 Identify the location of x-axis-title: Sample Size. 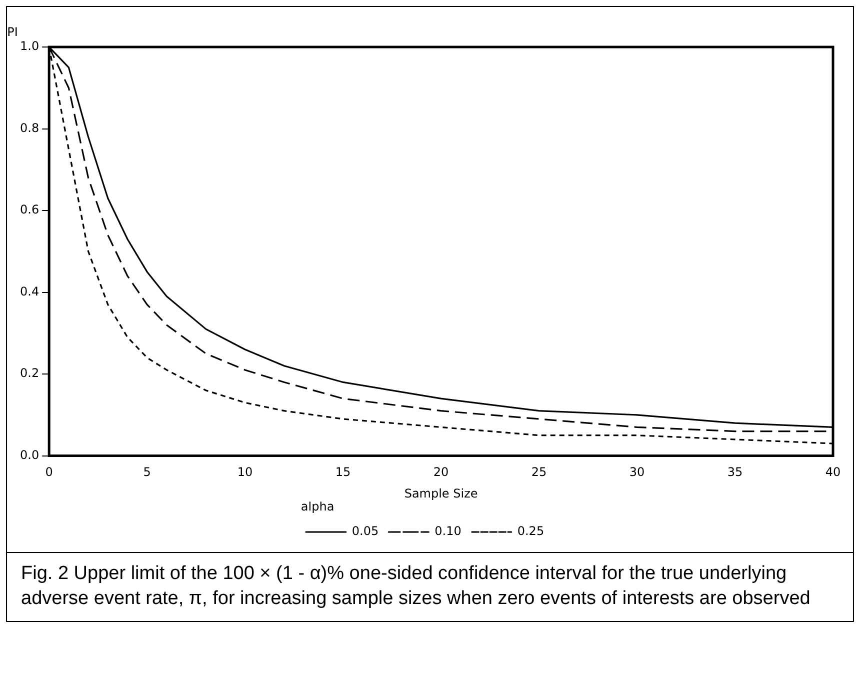
(441, 493).